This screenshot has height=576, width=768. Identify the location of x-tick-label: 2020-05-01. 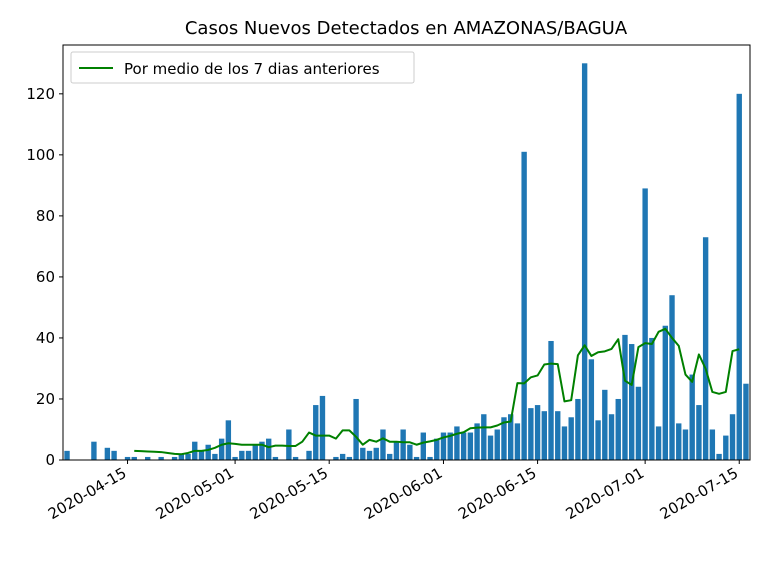
(195, 493).